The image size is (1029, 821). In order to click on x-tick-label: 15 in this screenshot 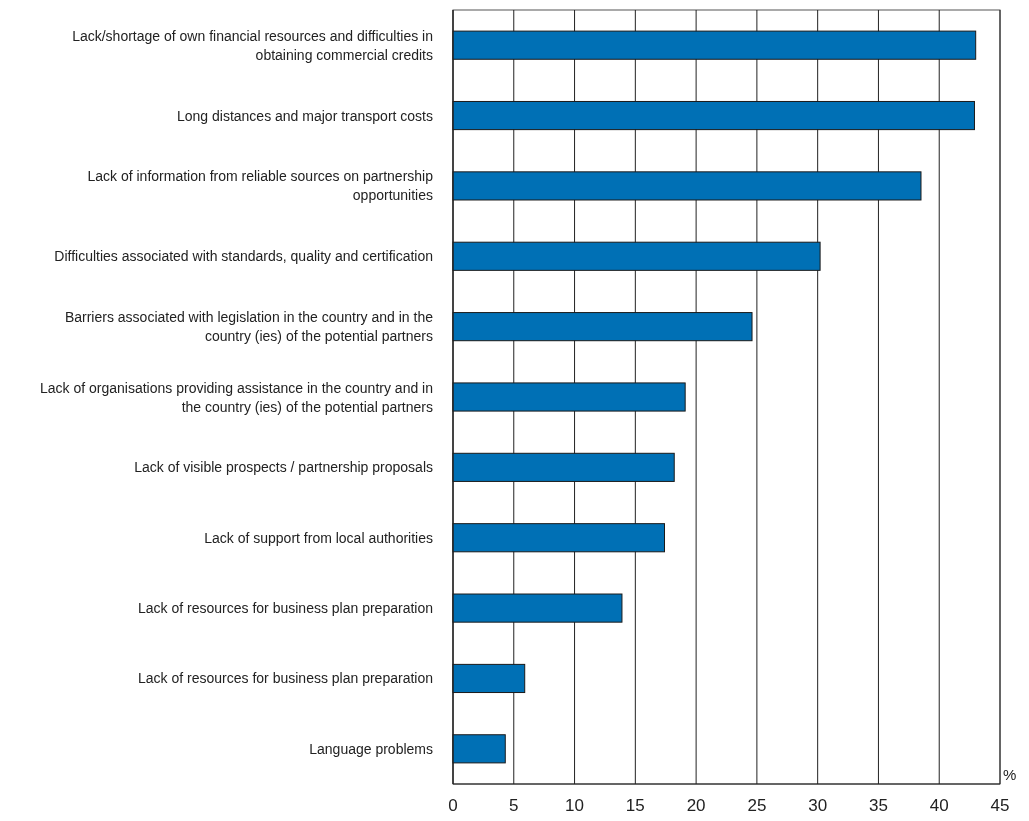, I will do `click(635, 805)`.